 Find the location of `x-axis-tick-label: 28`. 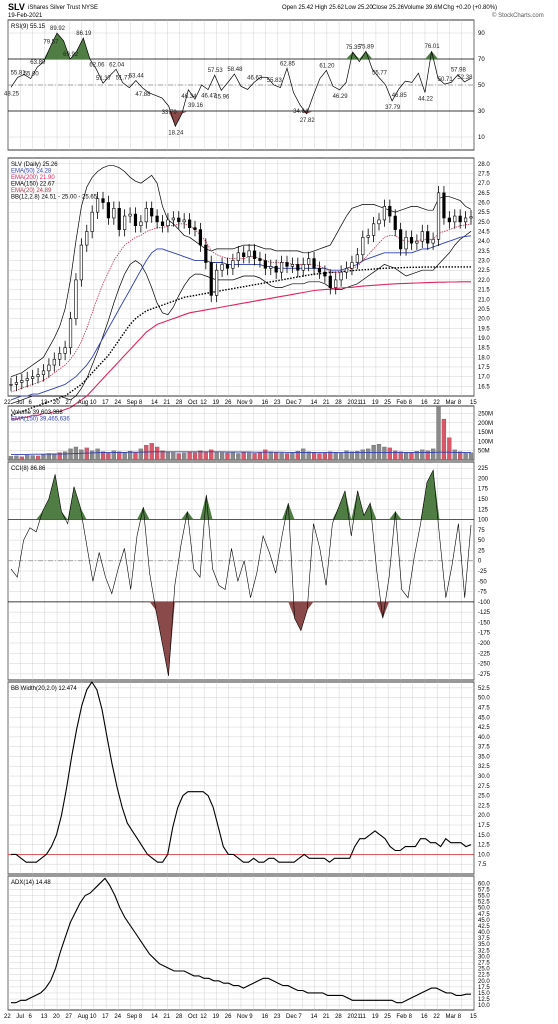

x-axis-tick-label: 28 is located at coordinates (179, 403).